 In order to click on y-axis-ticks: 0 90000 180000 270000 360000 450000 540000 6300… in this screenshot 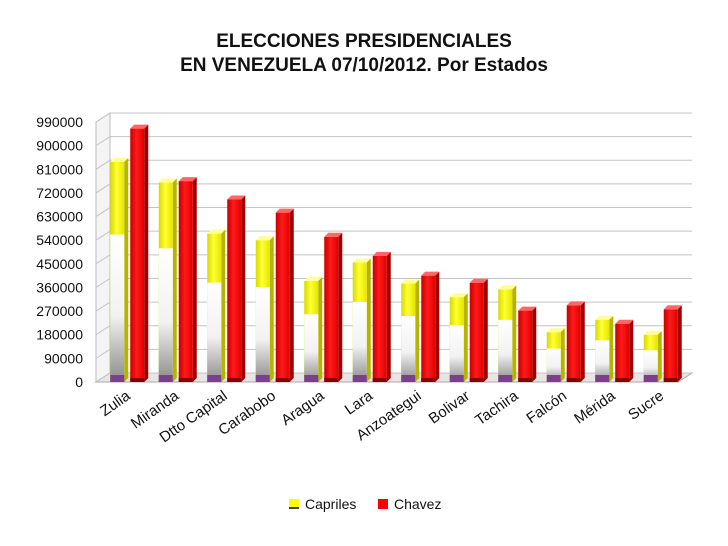, I will do `click(59, 252)`.